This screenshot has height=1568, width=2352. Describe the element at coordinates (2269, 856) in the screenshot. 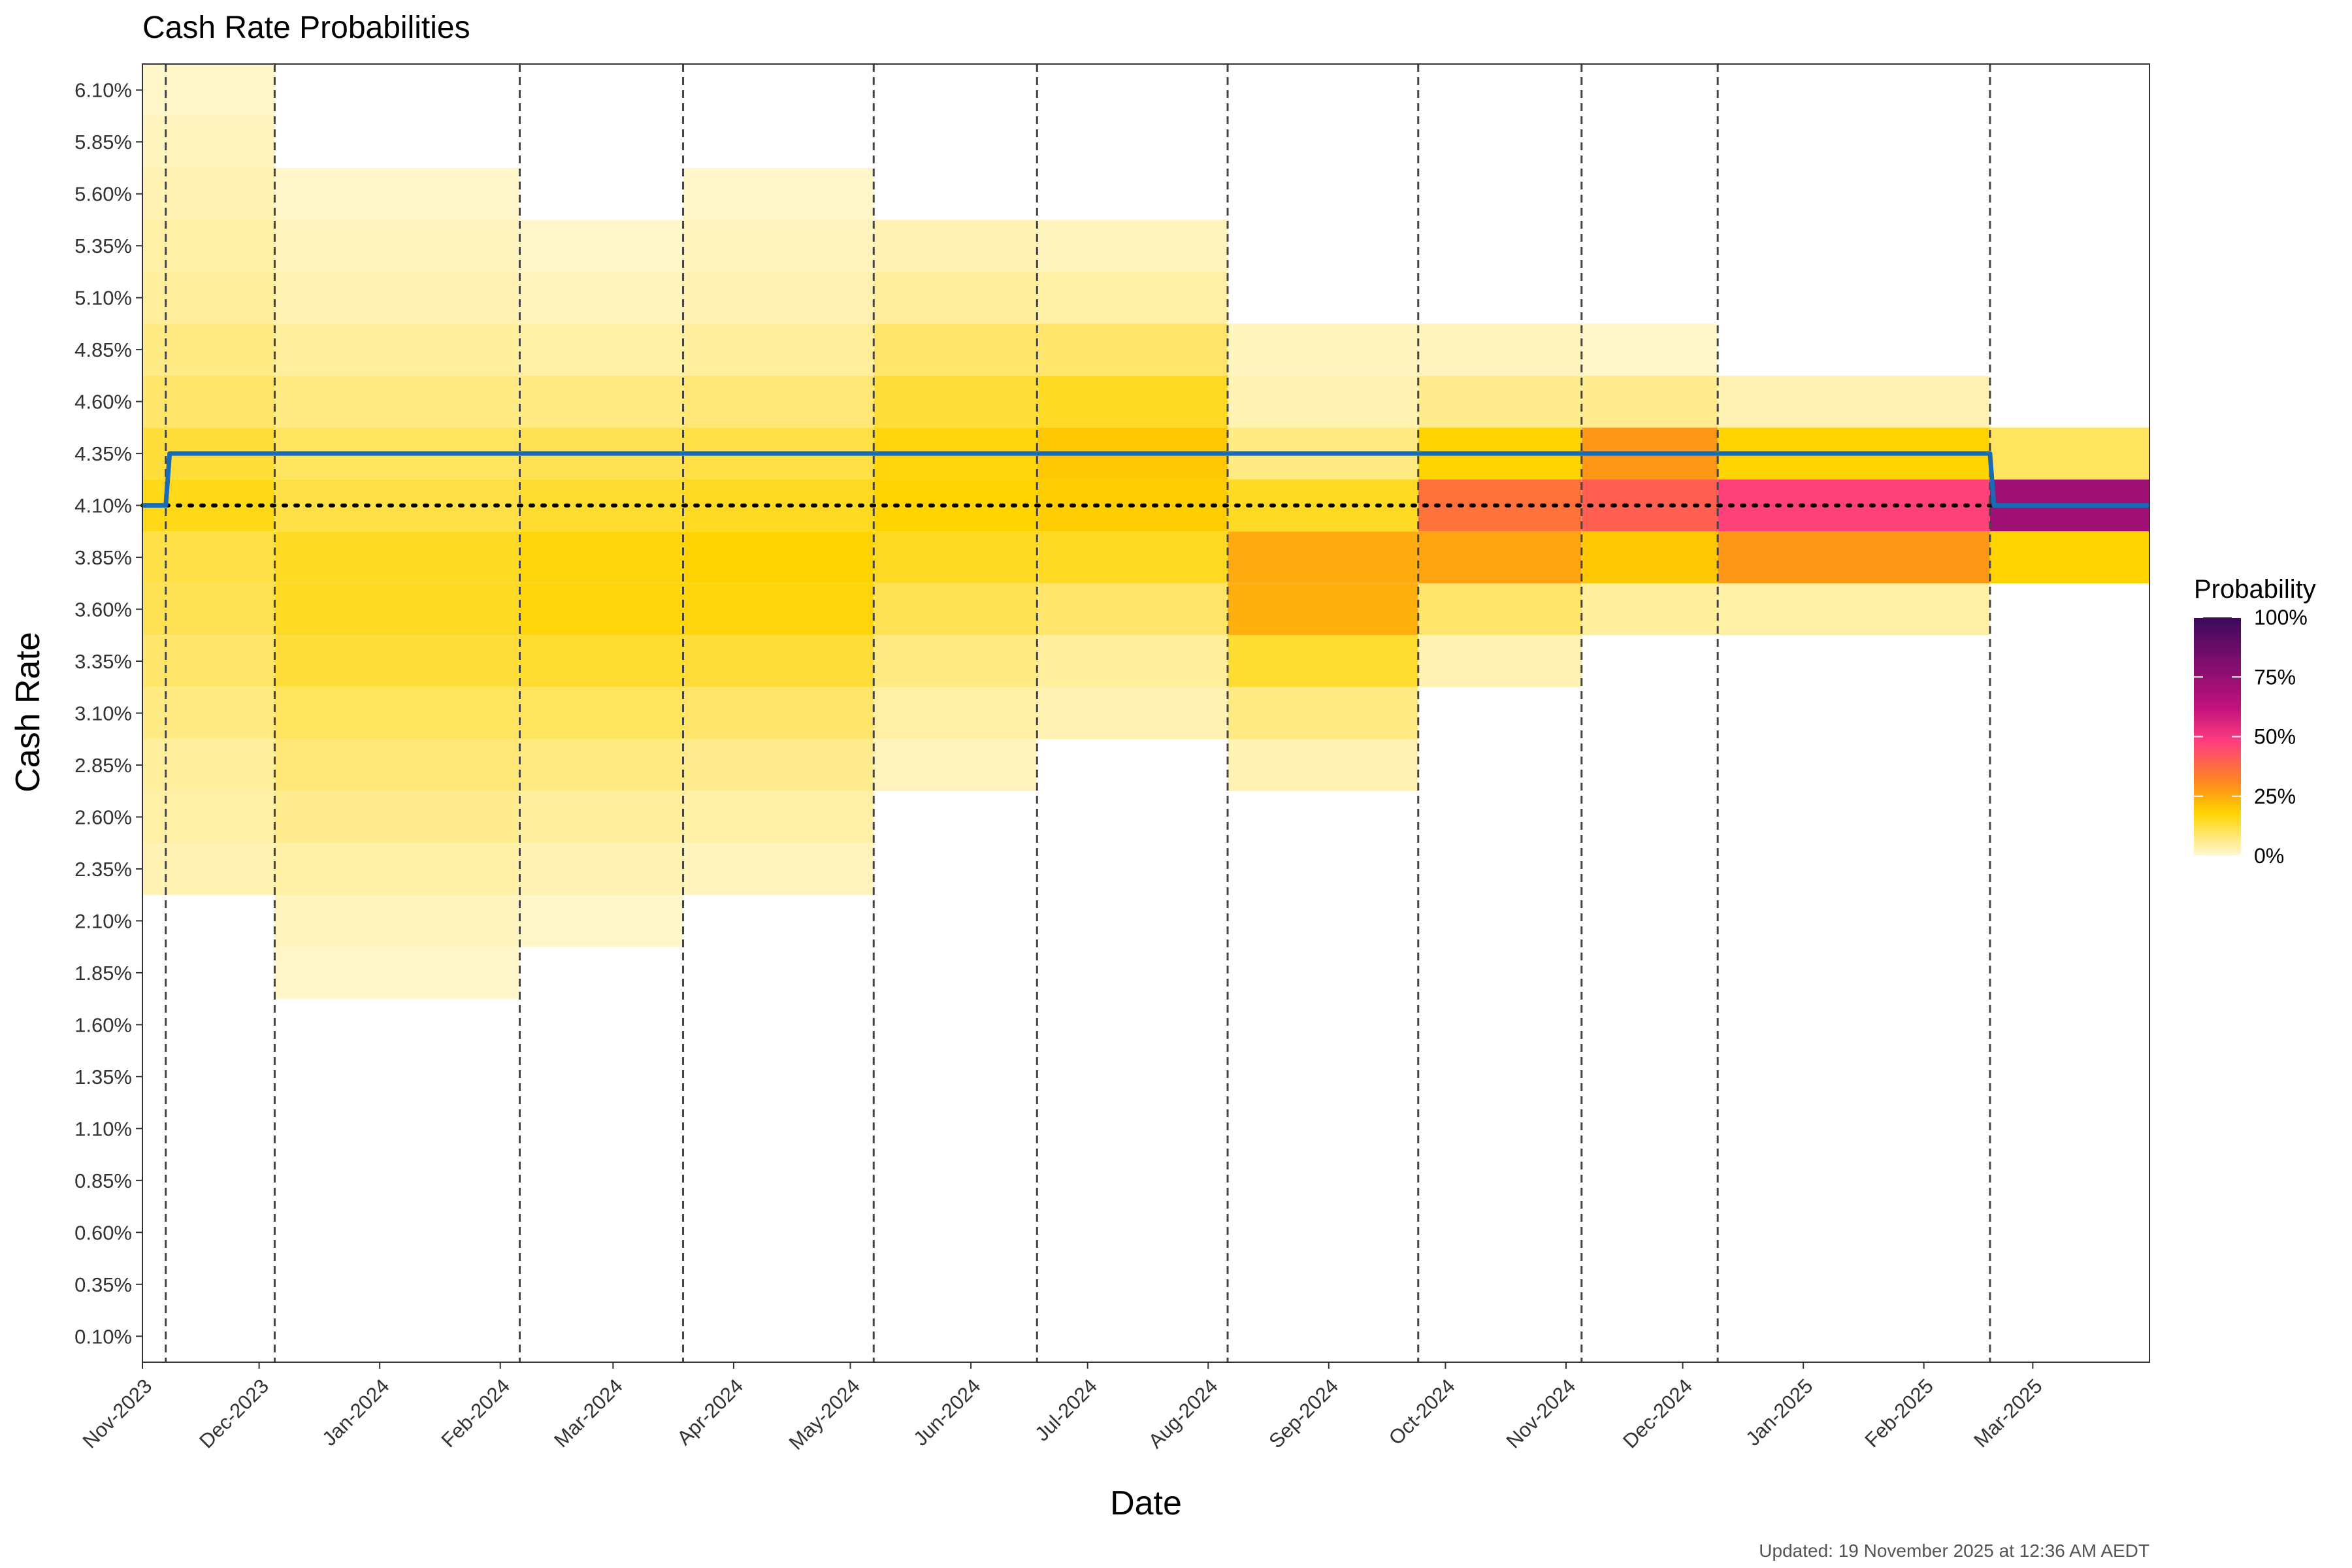

I see `legend-label-0%: 0%` at that location.